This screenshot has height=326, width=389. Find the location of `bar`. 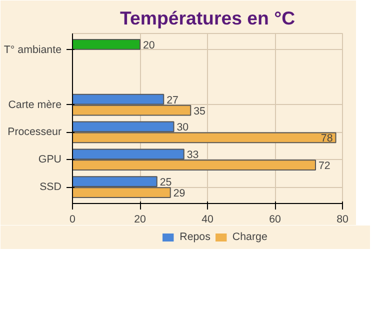

bar is located at coordinates (106, 44).